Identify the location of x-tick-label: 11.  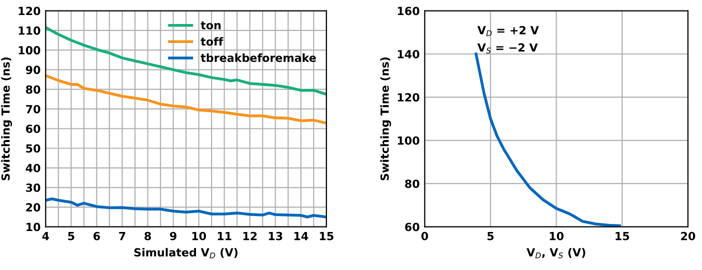
(225, 236).